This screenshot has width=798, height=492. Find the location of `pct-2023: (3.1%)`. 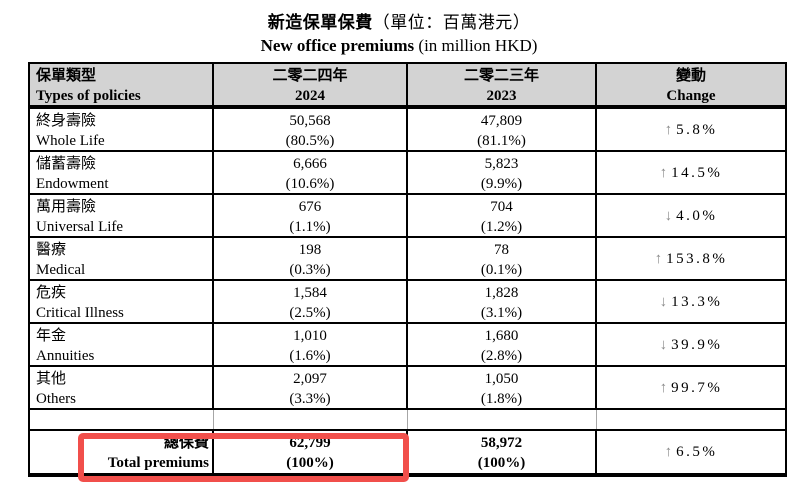

pct-2023: (3.1%) is located at coordinates (501, 313).